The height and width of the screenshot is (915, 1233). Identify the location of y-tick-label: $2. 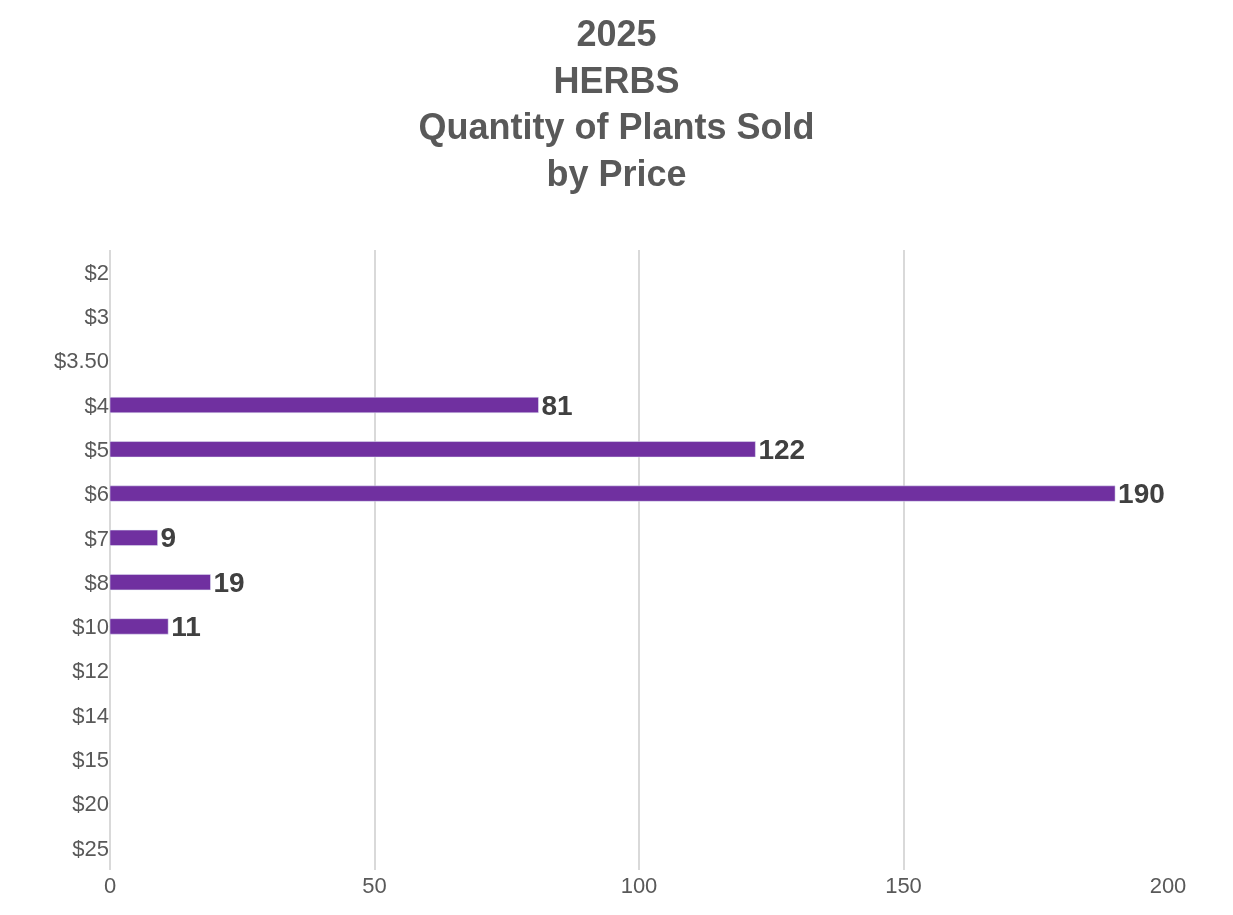
(96, 272).